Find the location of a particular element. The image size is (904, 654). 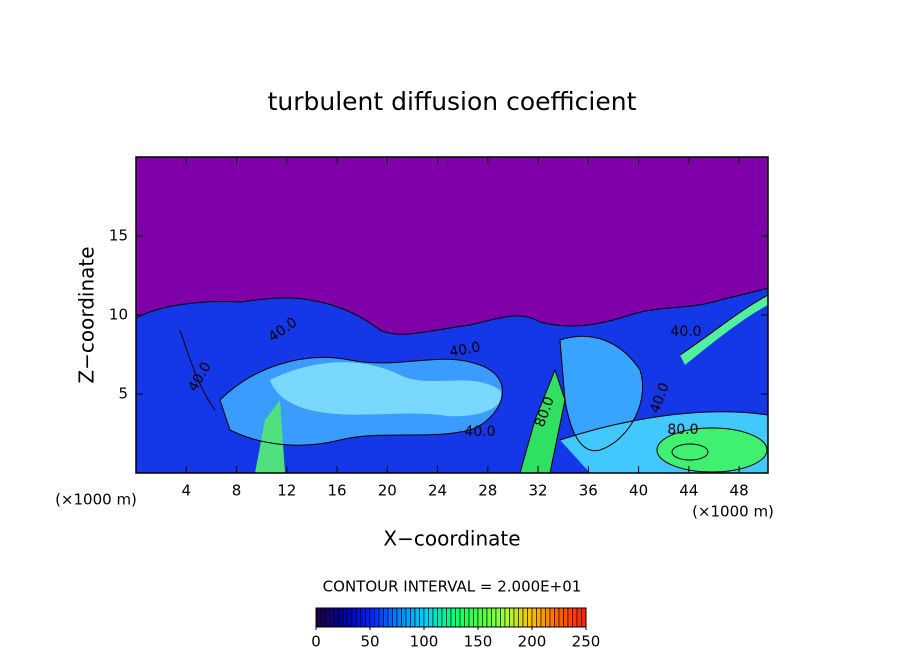

colorbar-tick-label: 0 is located at coordinates (316, 642).